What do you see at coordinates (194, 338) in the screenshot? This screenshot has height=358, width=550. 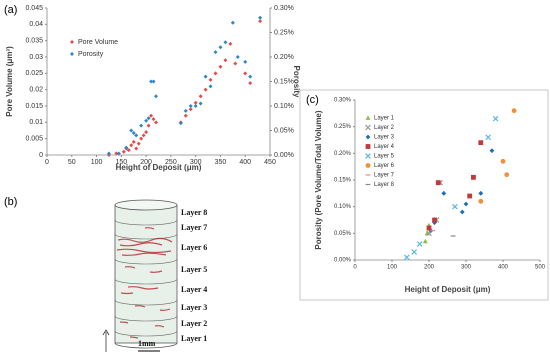 I see `layer-label: Layer 1` at bounding box center [194, 338].